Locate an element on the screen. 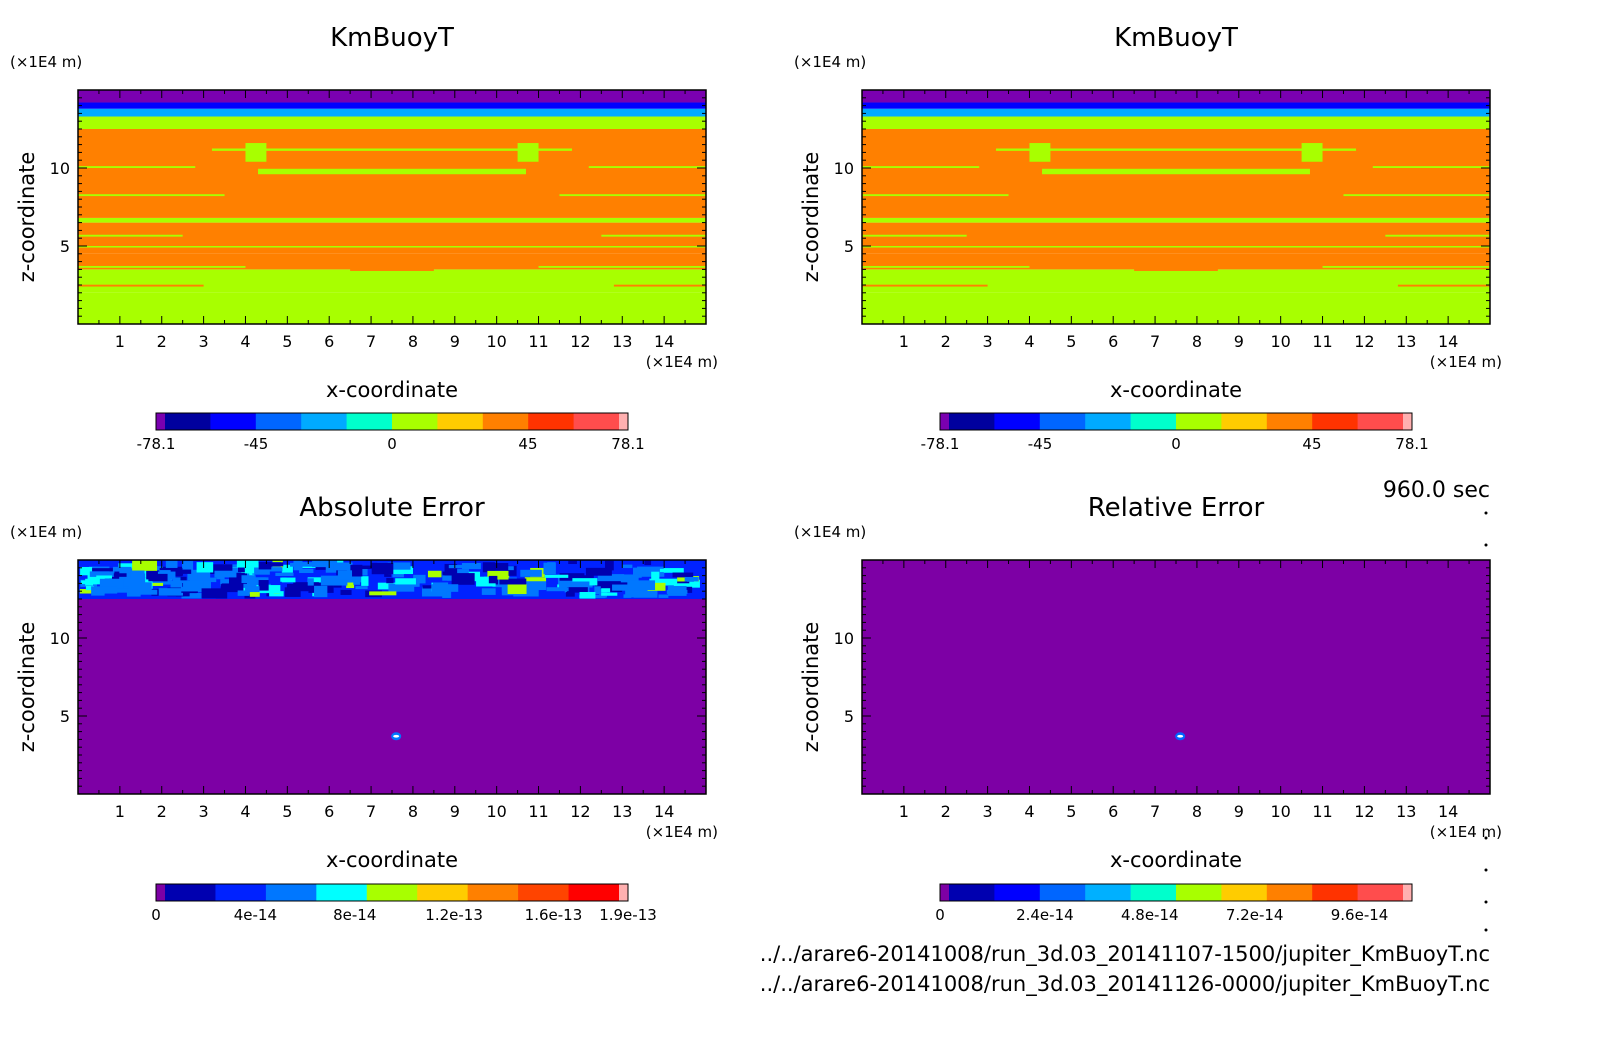 The width and height of the screenshot is (1604, 1054). x-tick-label: 2 is located at coordinates (946, 341).